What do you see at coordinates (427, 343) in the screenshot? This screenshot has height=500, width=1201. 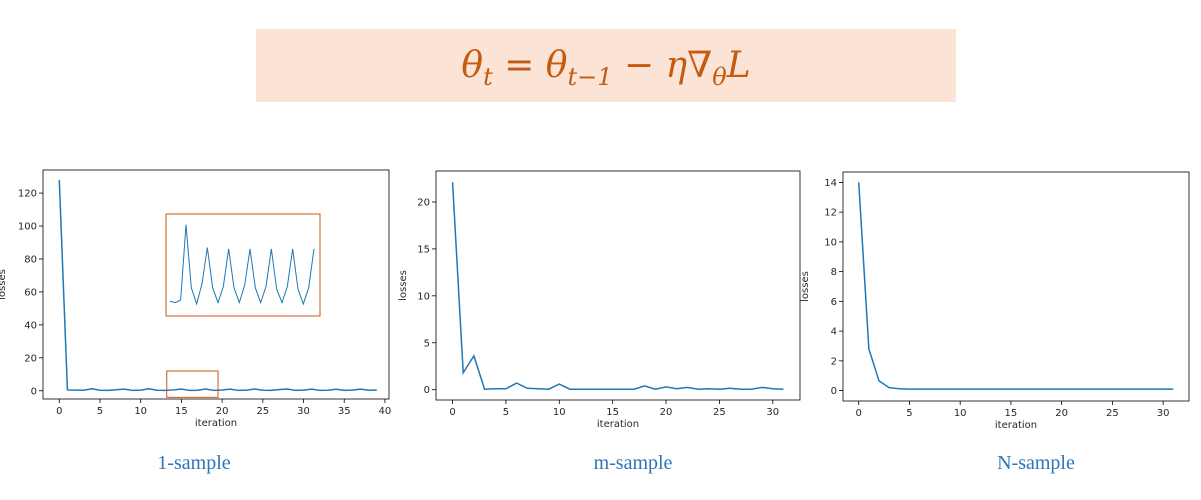 I see `y-tick-label: 5` at bounding box center [427, 343].